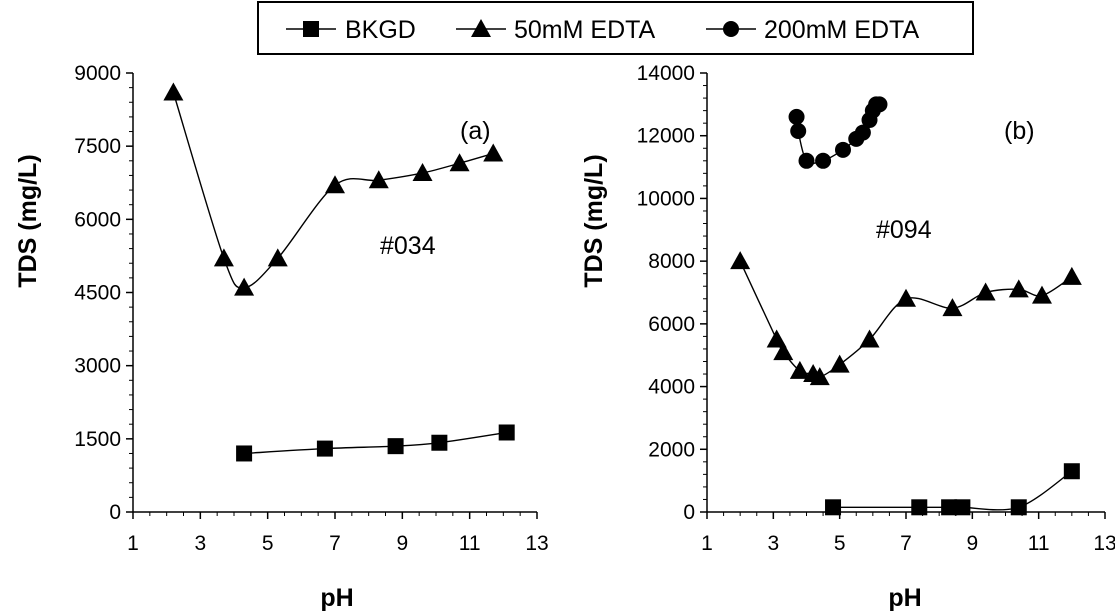 Image resolution: width=1115 pixels, height=615 pixels. What do you see at coordinates (671, 449) in the screenshot?
I see `y-tick-label: 2000` at bounding box center [671, 449].